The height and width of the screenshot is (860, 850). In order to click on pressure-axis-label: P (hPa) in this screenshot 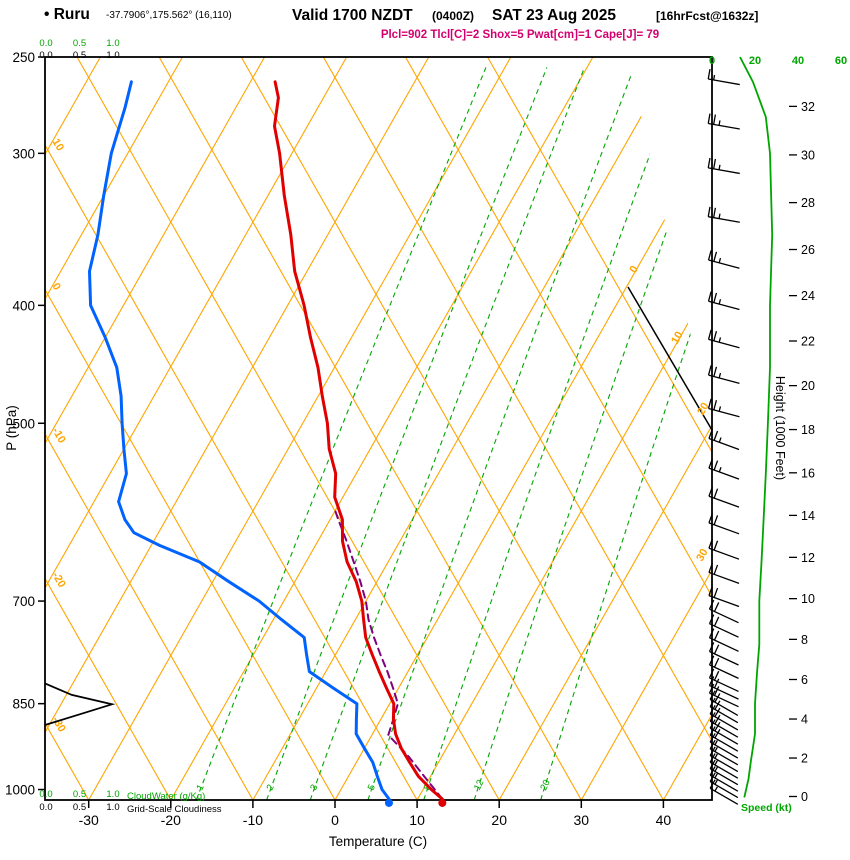, I will do `click(11, 428)`.